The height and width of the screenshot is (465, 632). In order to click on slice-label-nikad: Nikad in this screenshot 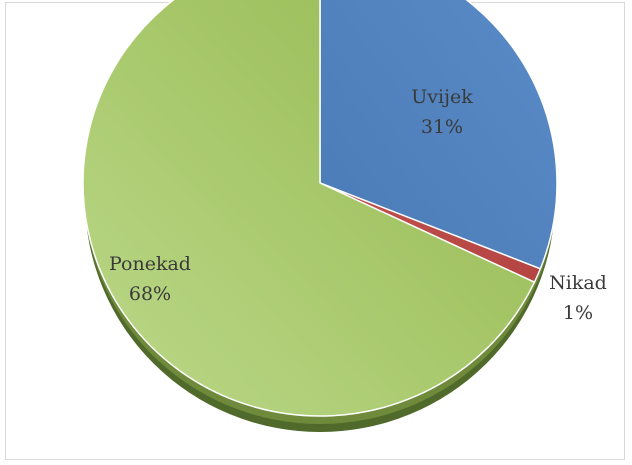, I will do `click(578, 283)`.